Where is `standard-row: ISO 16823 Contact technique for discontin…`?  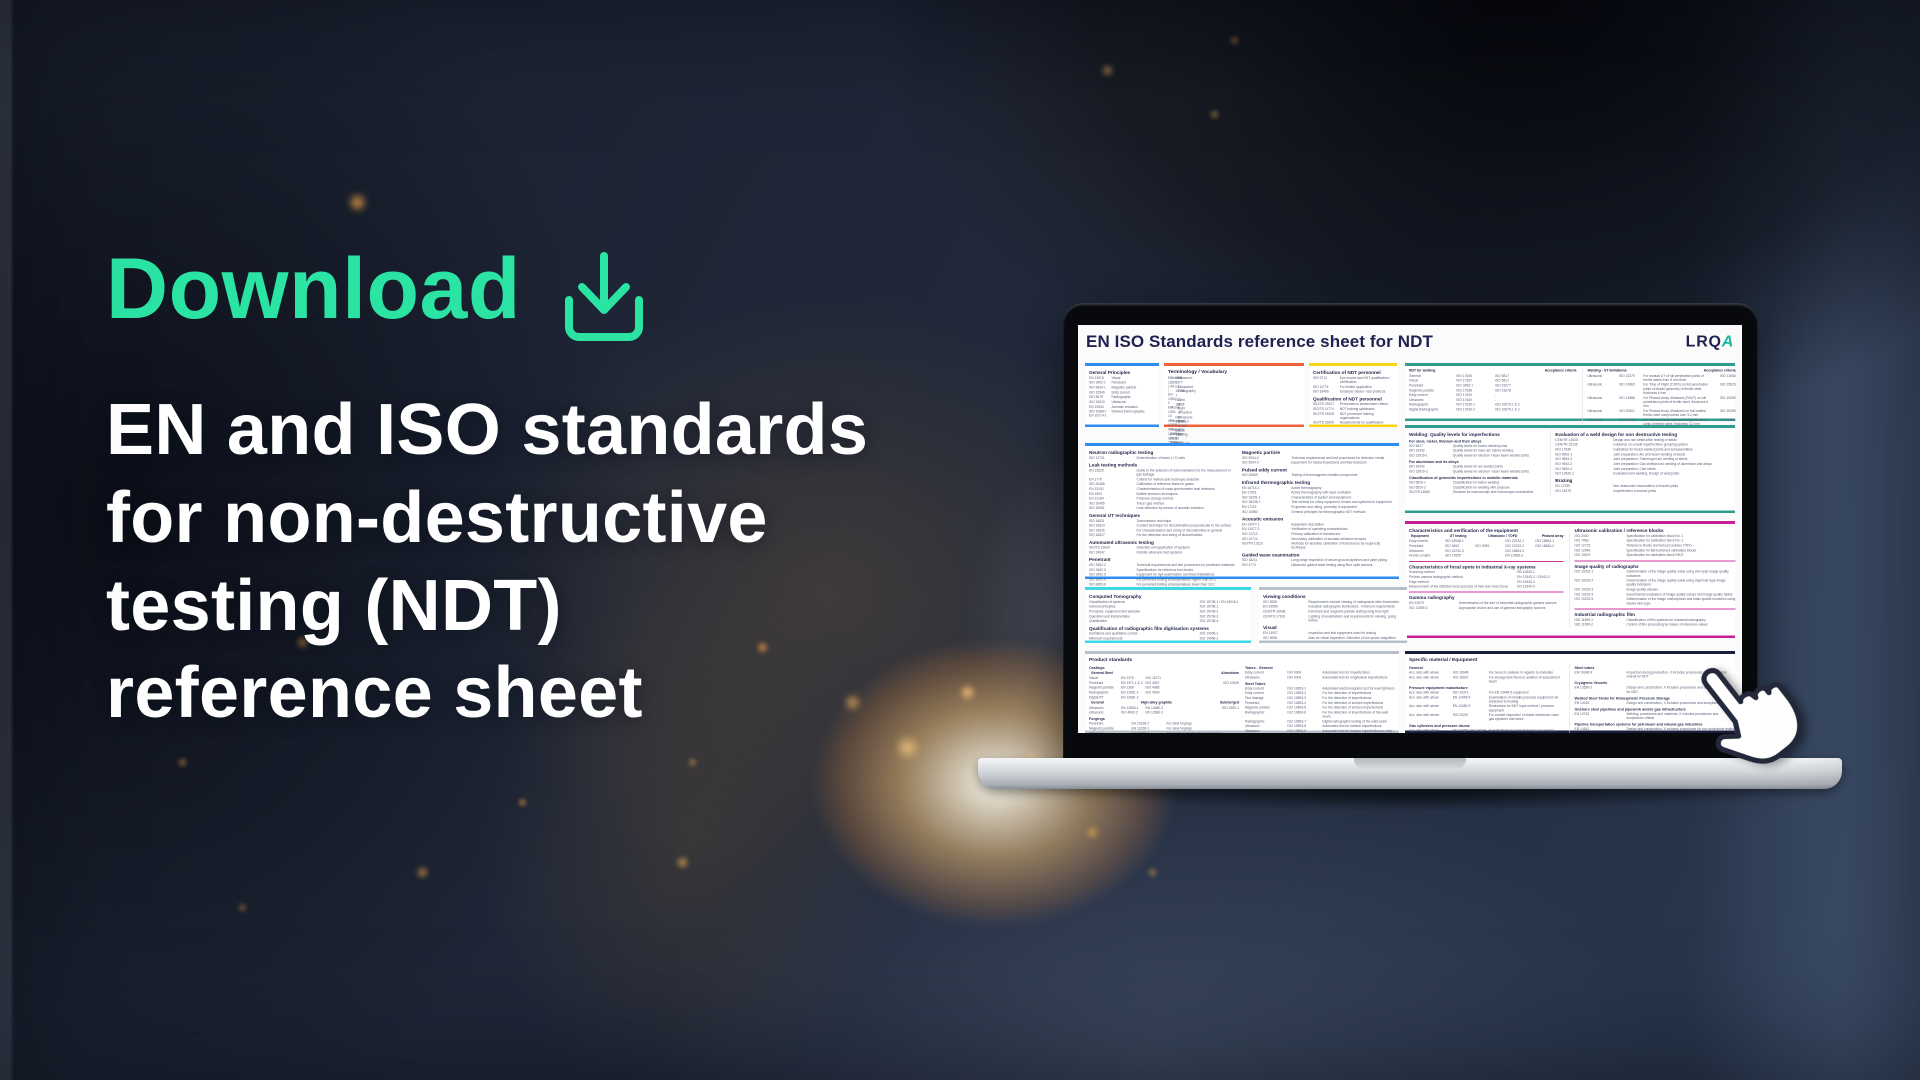
standard-row: ISO 16823 Contact technique for discontin… is located at coordinates (1160, 526).